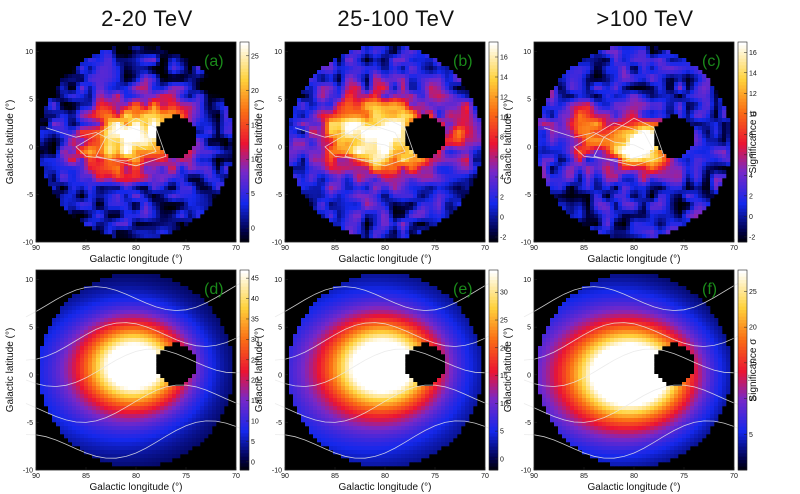  Describe the element at coordinates (504, 98) in the screenshot. I see `colorbar-tick-label: 12` at that location.